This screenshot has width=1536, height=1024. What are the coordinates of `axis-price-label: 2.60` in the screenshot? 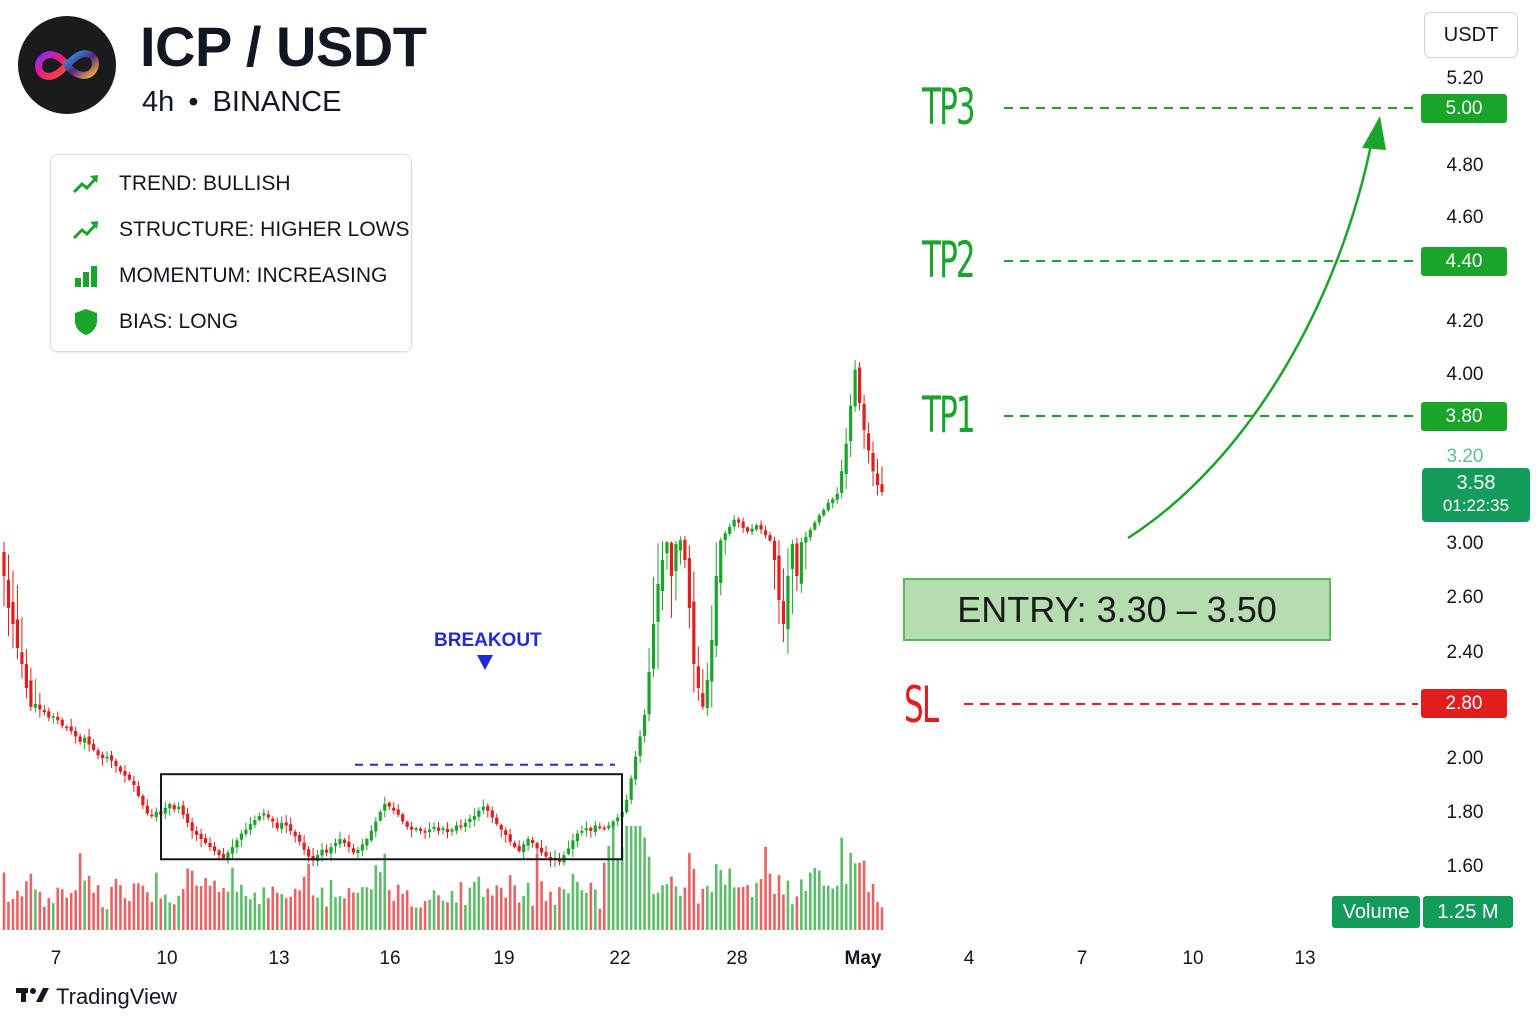 It's located at (1465, 597).